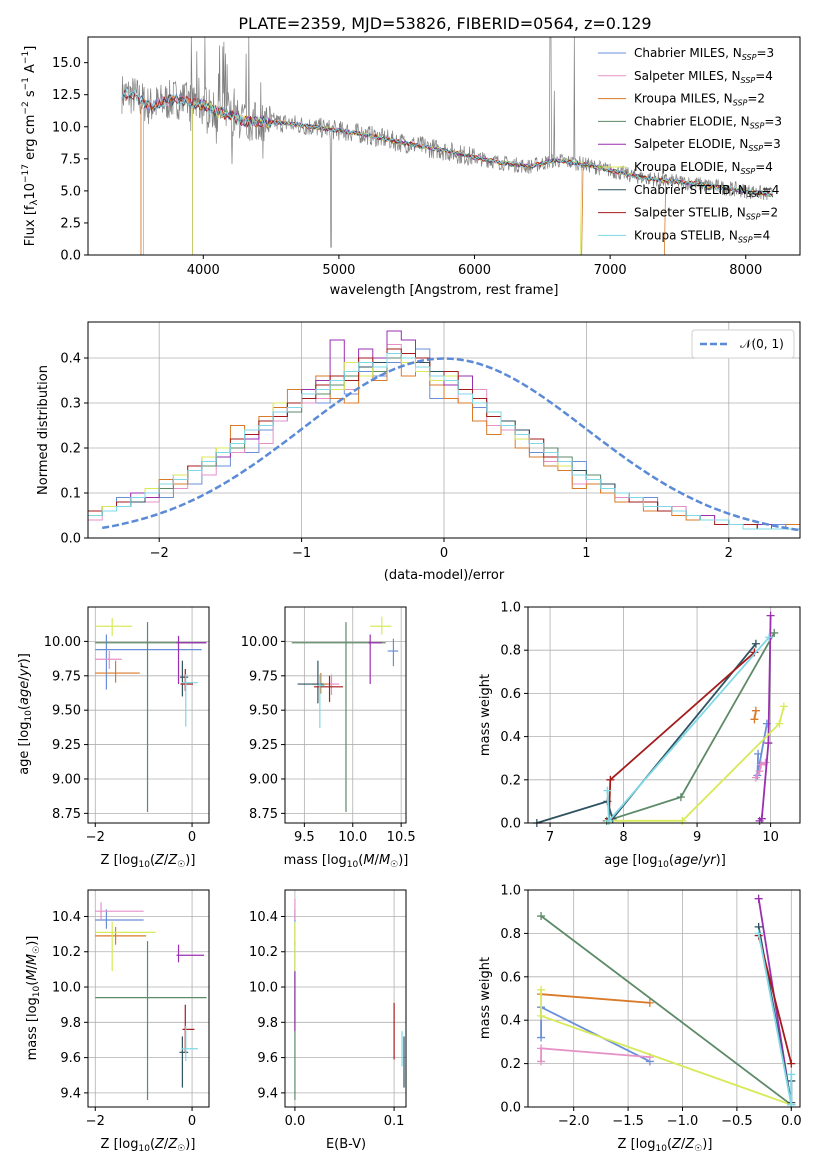 The image size is (819, 1170). What do you see at coordinates (30, 146) in the screenshot?
I see `spectrum-ylabel: Flux [fλ10−17 erg cm−2 s−1 A−1]` at bounding box center [30, 146].